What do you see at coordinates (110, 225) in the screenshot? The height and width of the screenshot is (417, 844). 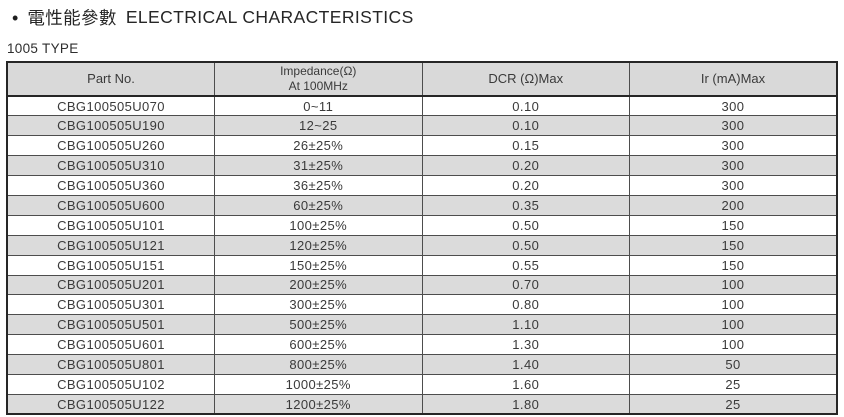 I see `part-no-cell: CBG100505U101` at bounding box center [110, 225].